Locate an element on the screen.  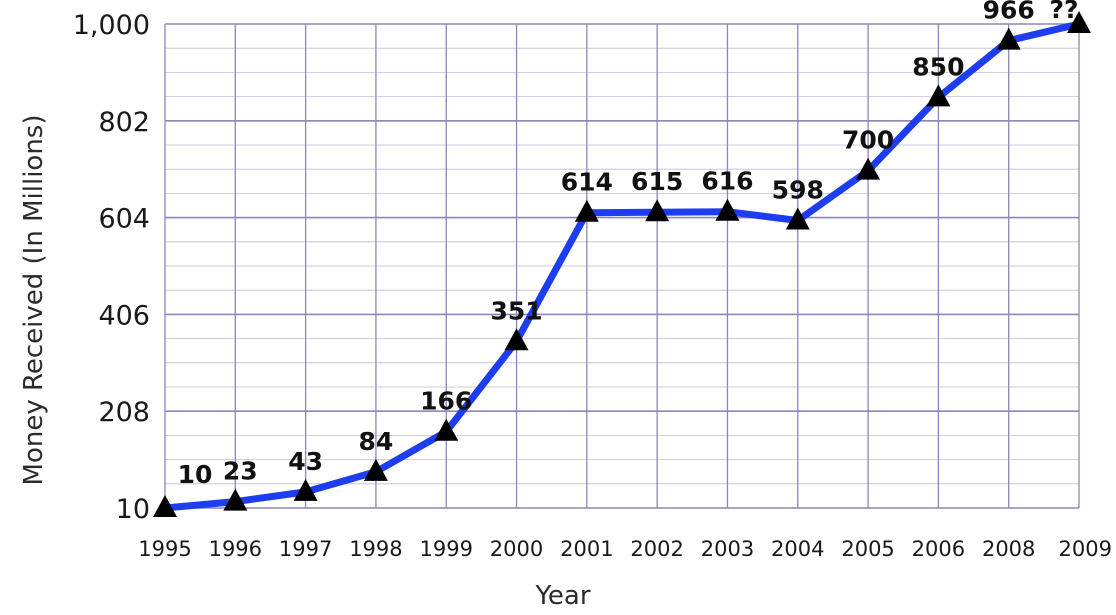
y-axis-title: Money Received (In Millions) is located at coordinates (34, 300).